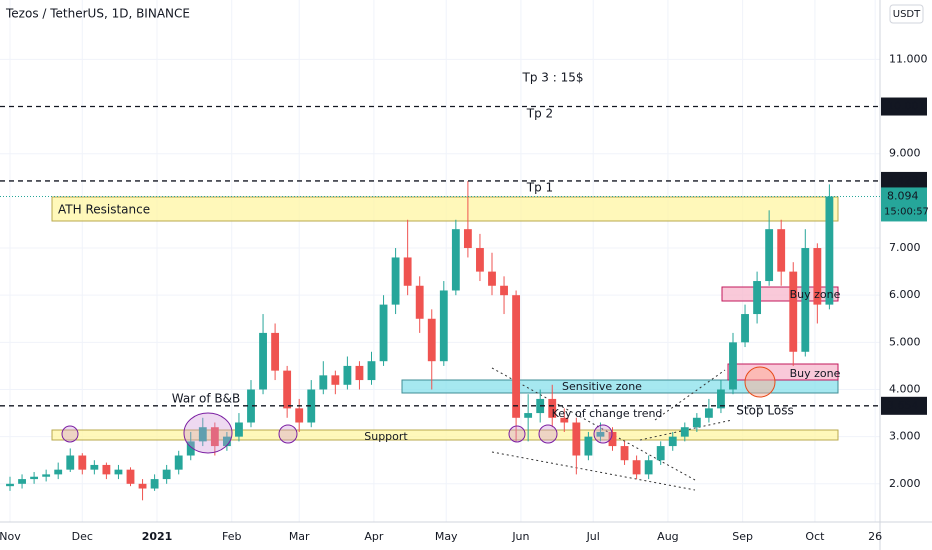 This screenshot has height=550, width=932. What do you see at coordinates (10, 536) in the screenshot?
I see `x-tick-label: Nov` at bounding box center [10, 536].